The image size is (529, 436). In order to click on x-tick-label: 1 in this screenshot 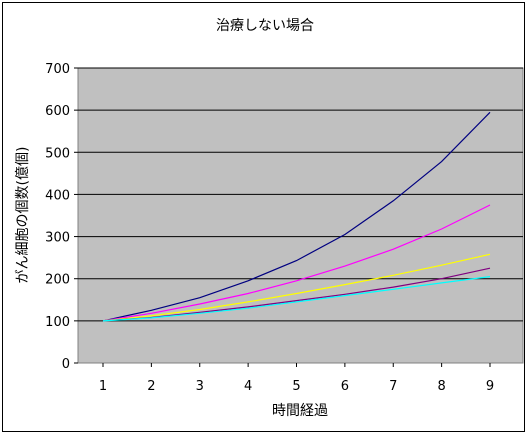, I will do `click(103, 386)`.